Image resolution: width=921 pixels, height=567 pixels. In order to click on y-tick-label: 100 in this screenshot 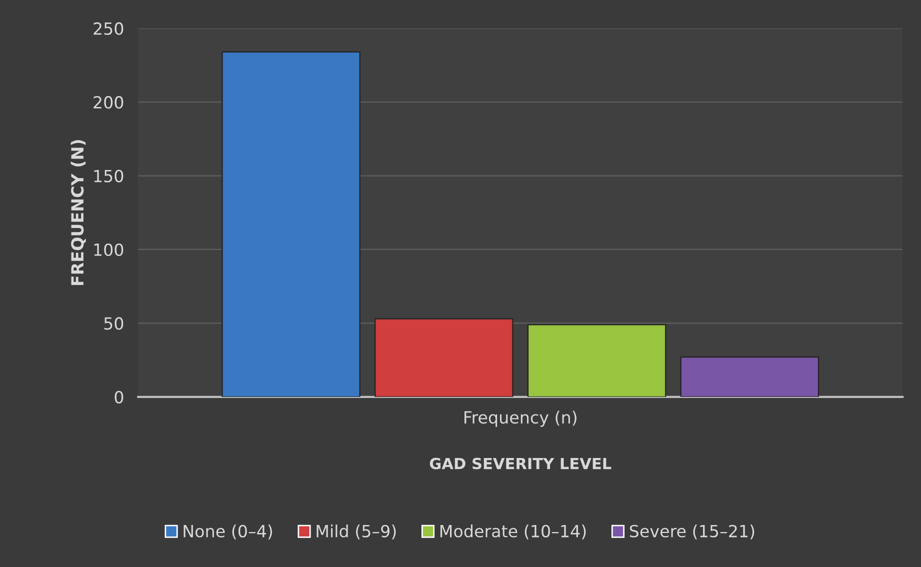, I will do `click(109, 249)`.